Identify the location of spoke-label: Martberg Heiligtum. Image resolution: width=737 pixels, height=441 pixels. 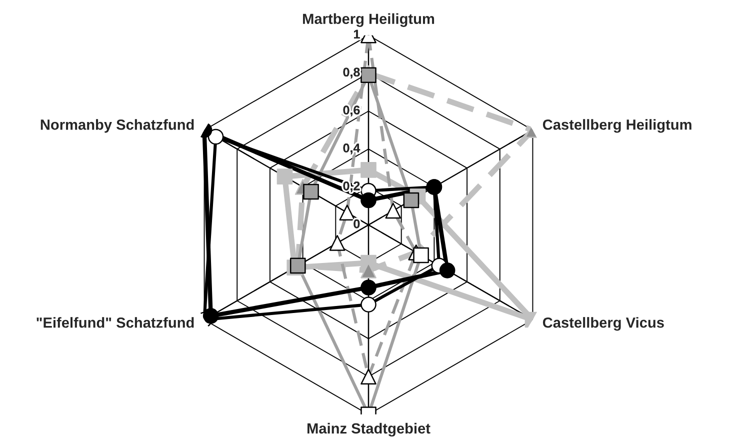
(368, 20).